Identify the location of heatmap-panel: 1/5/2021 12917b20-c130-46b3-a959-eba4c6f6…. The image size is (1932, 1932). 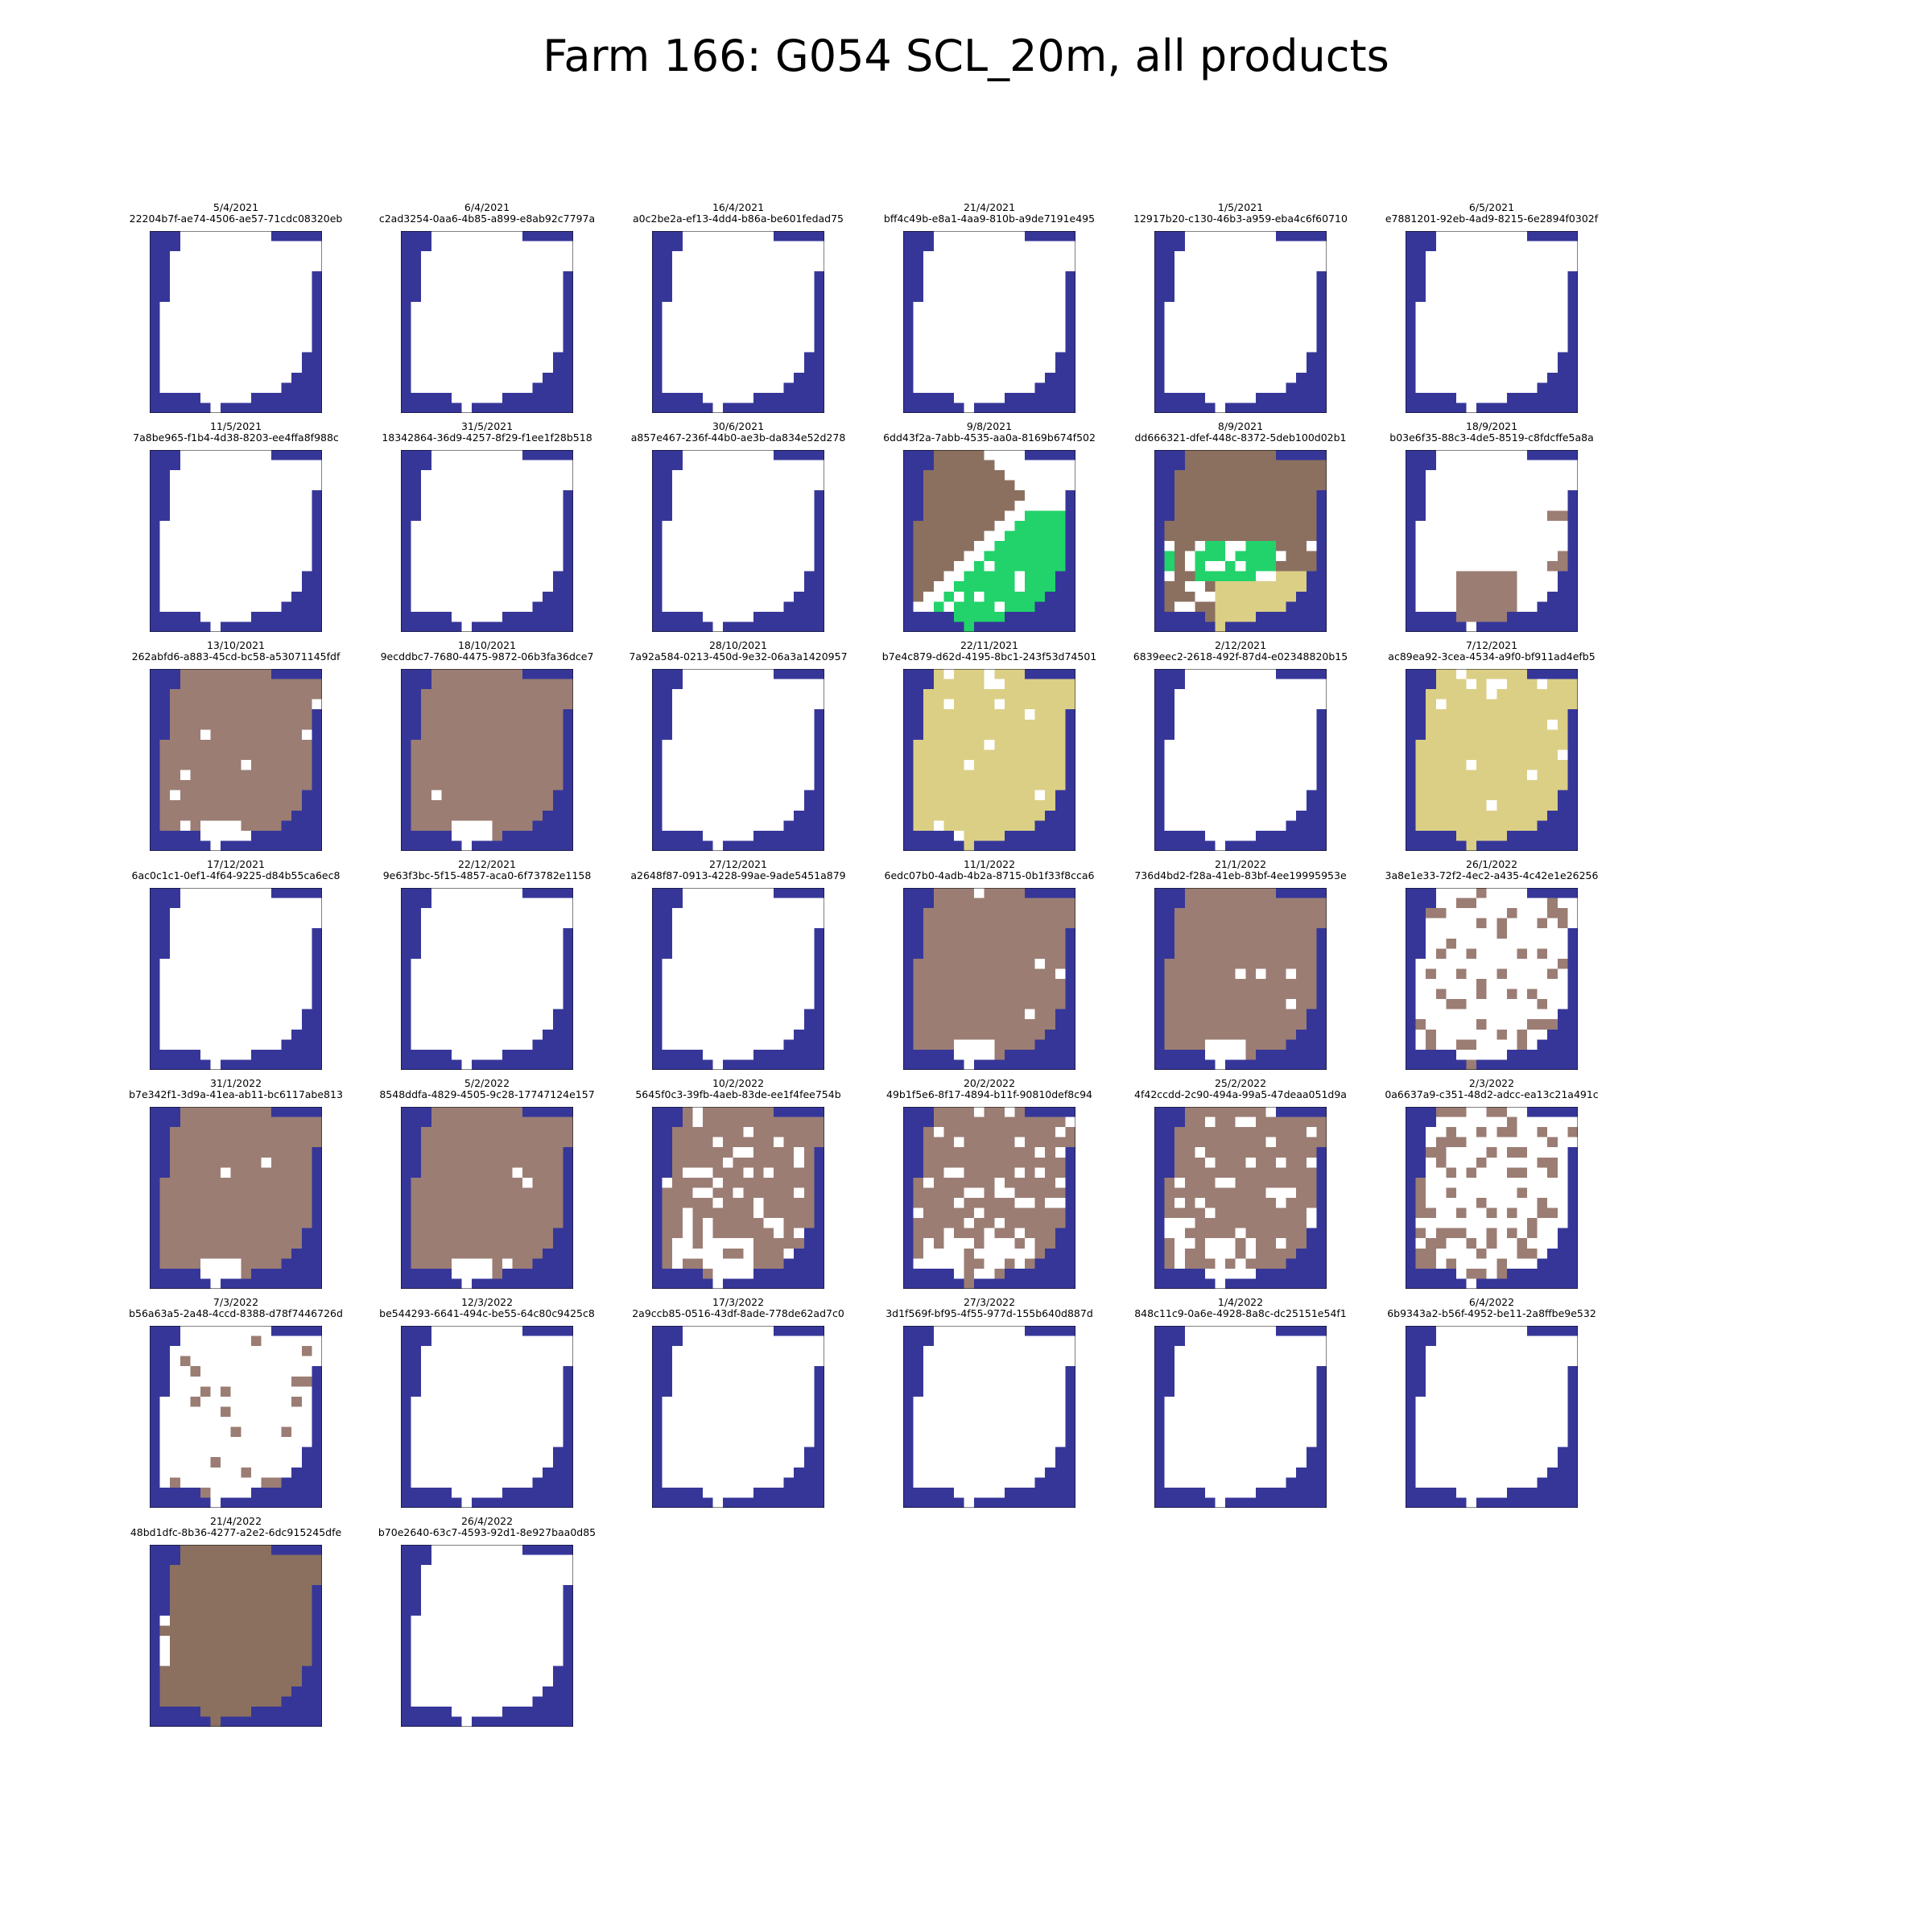
(1240, 347).